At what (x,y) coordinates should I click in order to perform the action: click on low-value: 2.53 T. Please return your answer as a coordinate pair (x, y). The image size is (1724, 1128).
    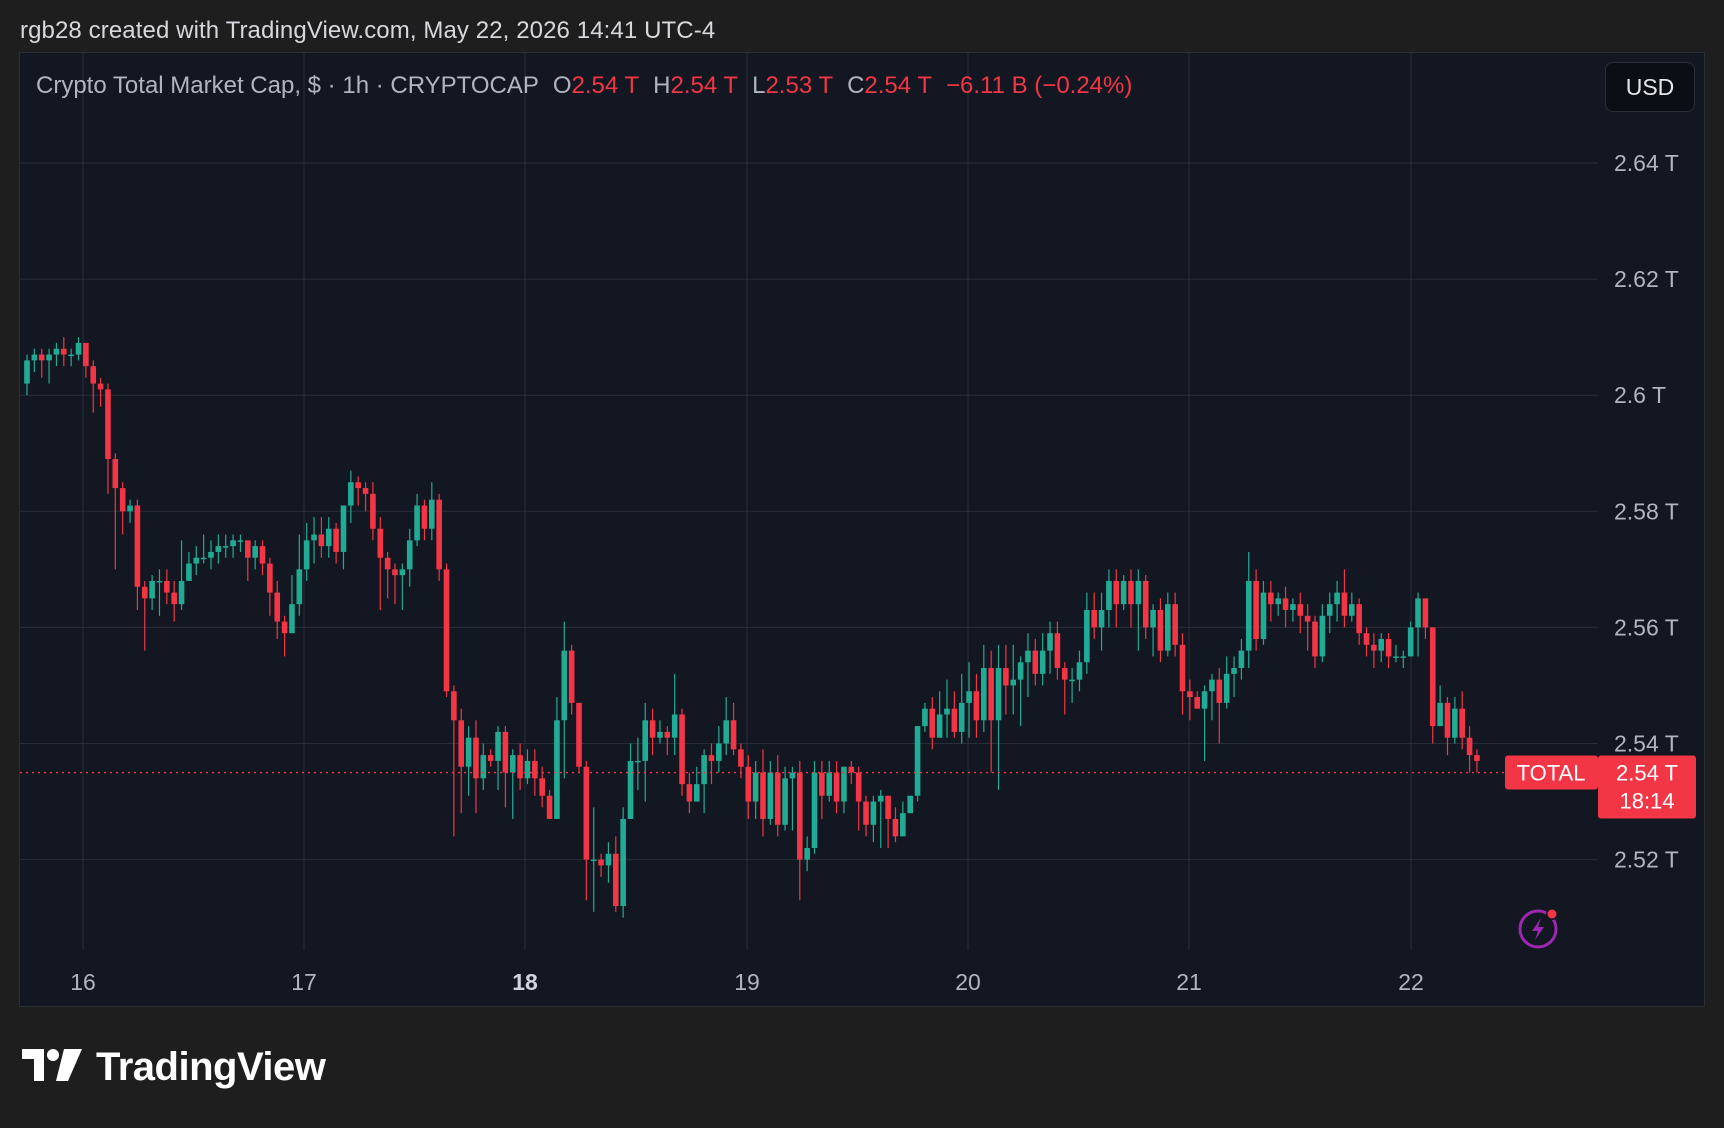
    Looking at the image, I should click on (799, 85).